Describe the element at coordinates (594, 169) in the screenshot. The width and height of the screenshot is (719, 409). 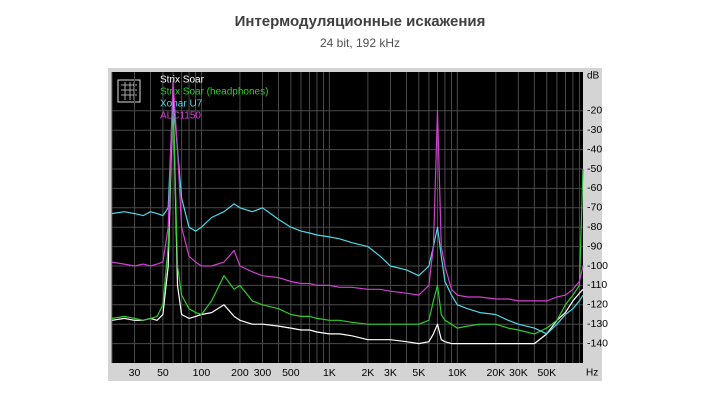
I see `y-tick-label: -50` at that location.